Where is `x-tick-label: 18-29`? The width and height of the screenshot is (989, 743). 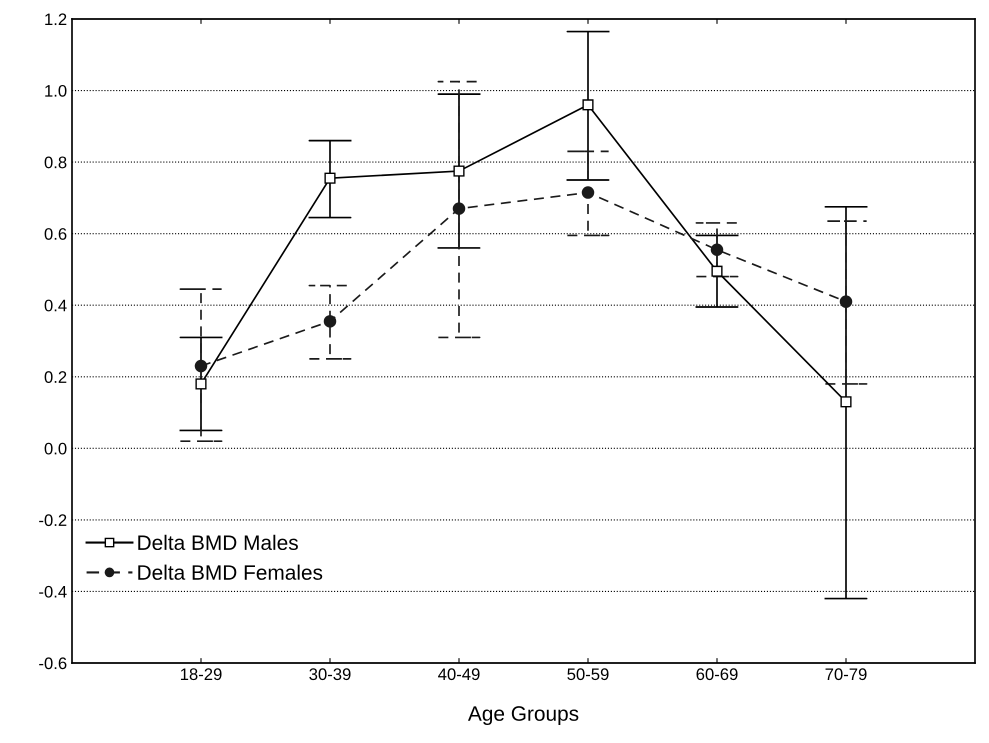
x-tick-label: 18-29 is located at coordinates (201, 674).